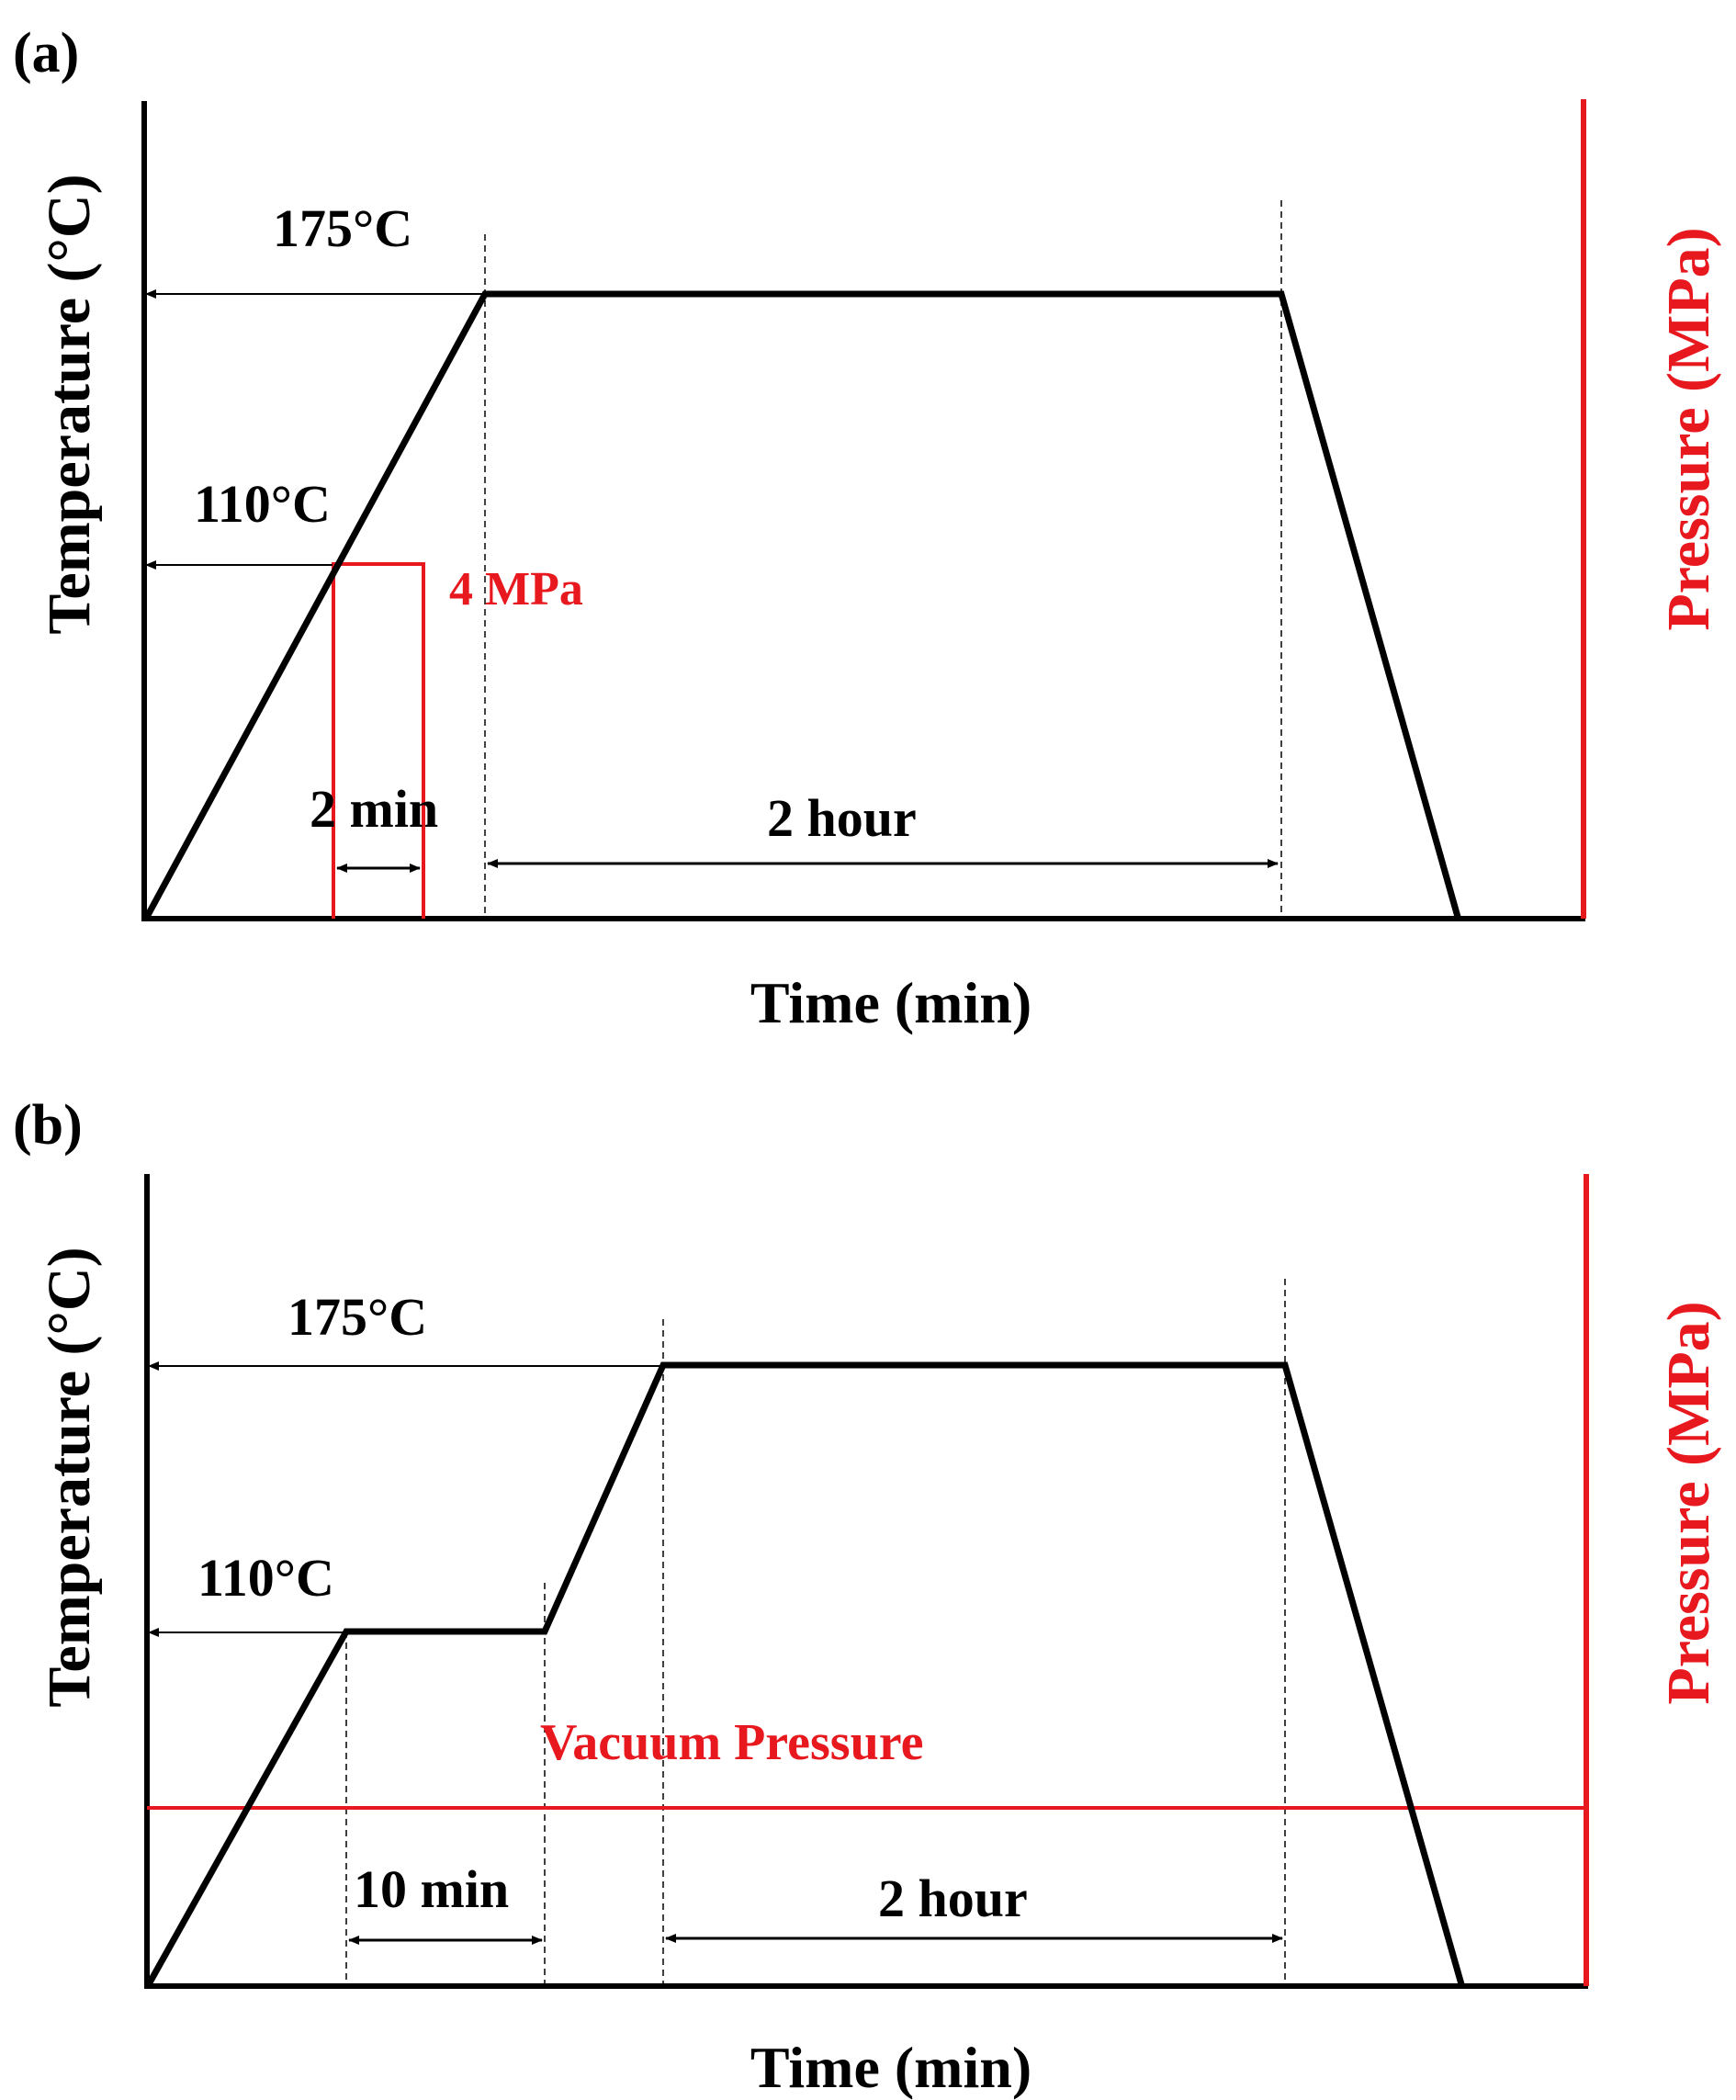 The height and width of the screenshot is (2100, 1736). Describe the element at coordinates (378, 740) in the screenshot. I see `panel-a-pressure-pulse` at that location.